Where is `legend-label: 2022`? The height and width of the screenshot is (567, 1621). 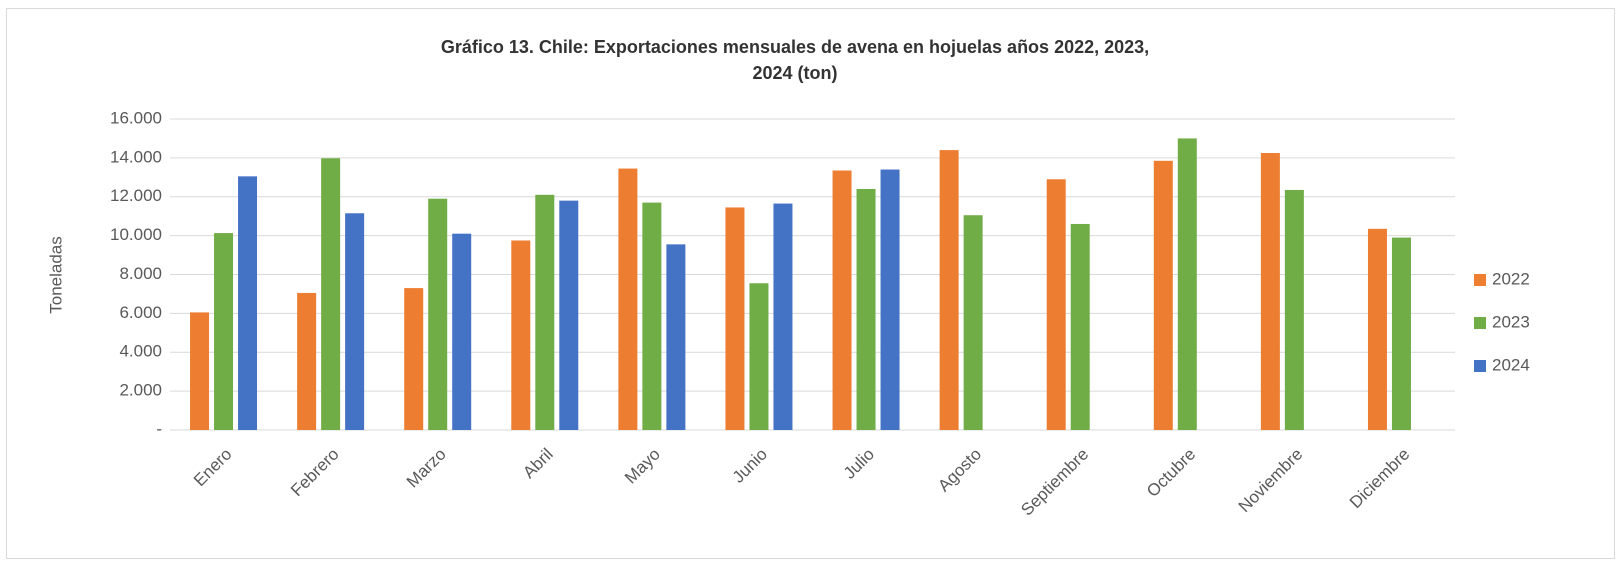 legend-label: 2022 is located at coordinates (1511, 278).